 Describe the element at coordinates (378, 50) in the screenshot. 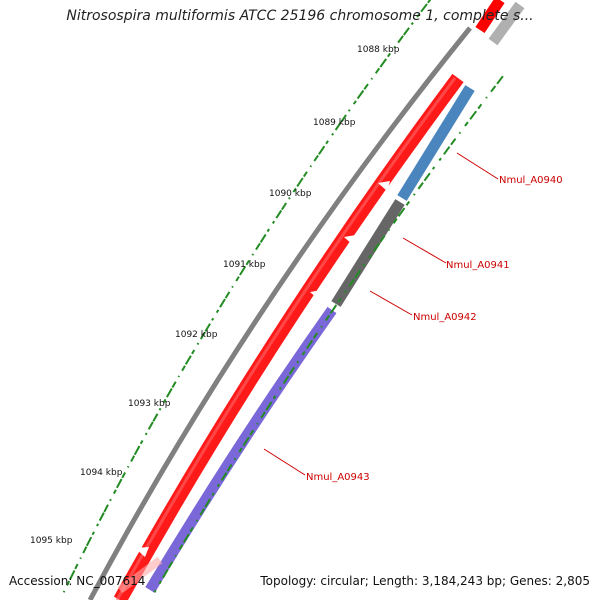

I see `tick-label: 1088 kbp` at that location.